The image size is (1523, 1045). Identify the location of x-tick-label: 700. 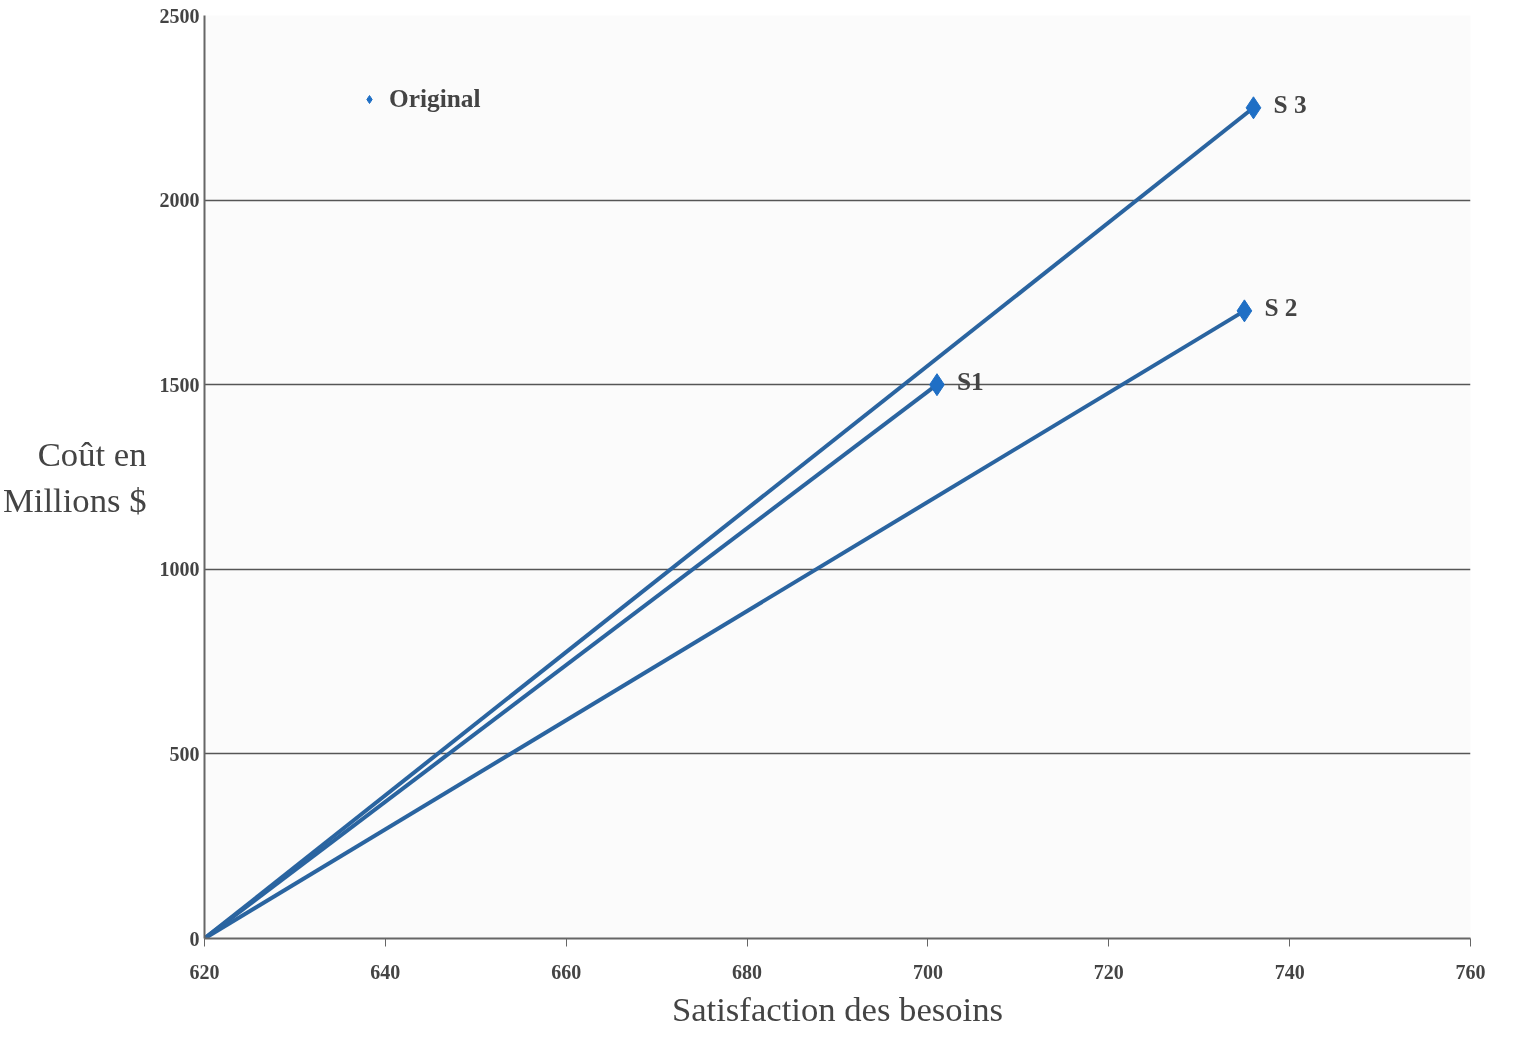
(927, 971).